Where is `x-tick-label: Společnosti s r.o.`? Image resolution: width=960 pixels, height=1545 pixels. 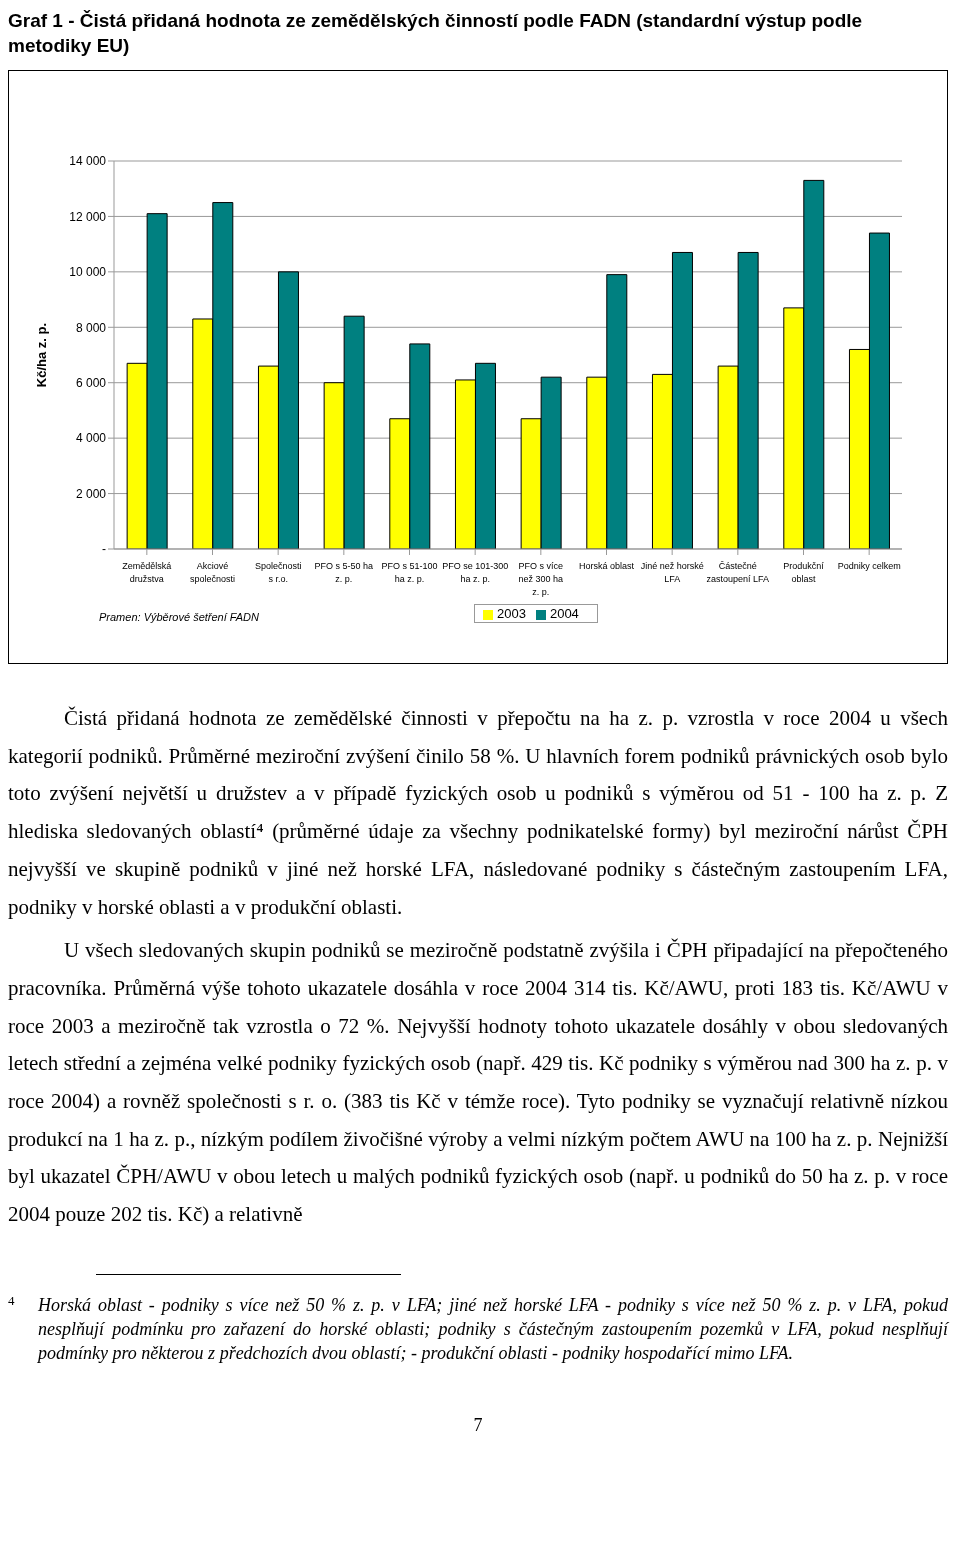 x-tick-label: Společnosti s r.o. is located at coordinates (278, 572).